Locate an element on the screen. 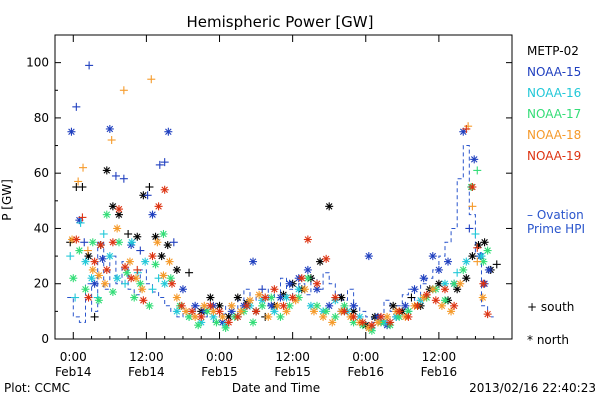  legend-item: NOAA-15 is located at coordinates (554, 72).